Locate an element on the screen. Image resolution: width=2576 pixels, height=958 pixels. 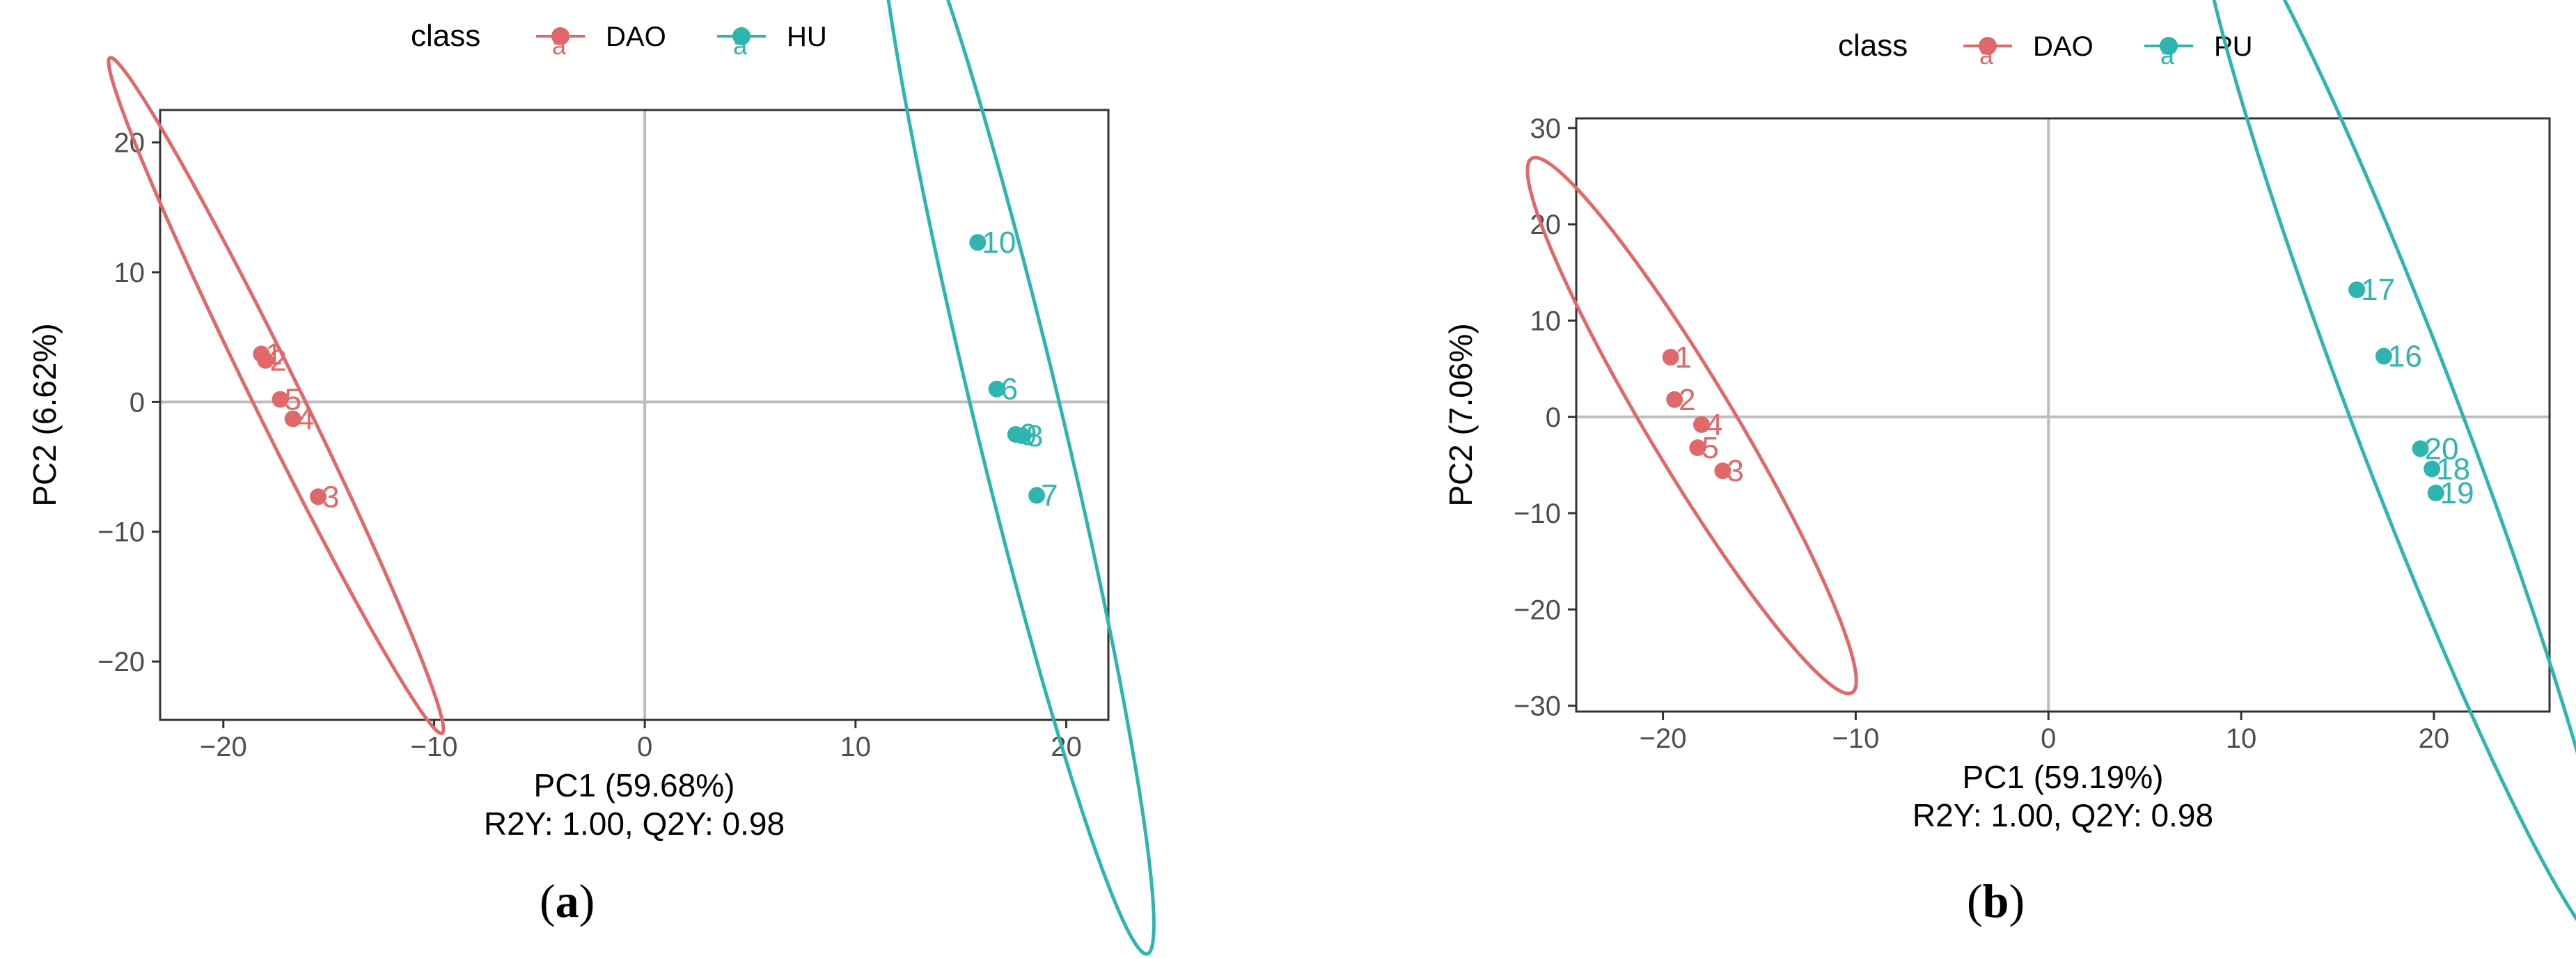
point-label: 1 is located at coordinates (1683, 357).